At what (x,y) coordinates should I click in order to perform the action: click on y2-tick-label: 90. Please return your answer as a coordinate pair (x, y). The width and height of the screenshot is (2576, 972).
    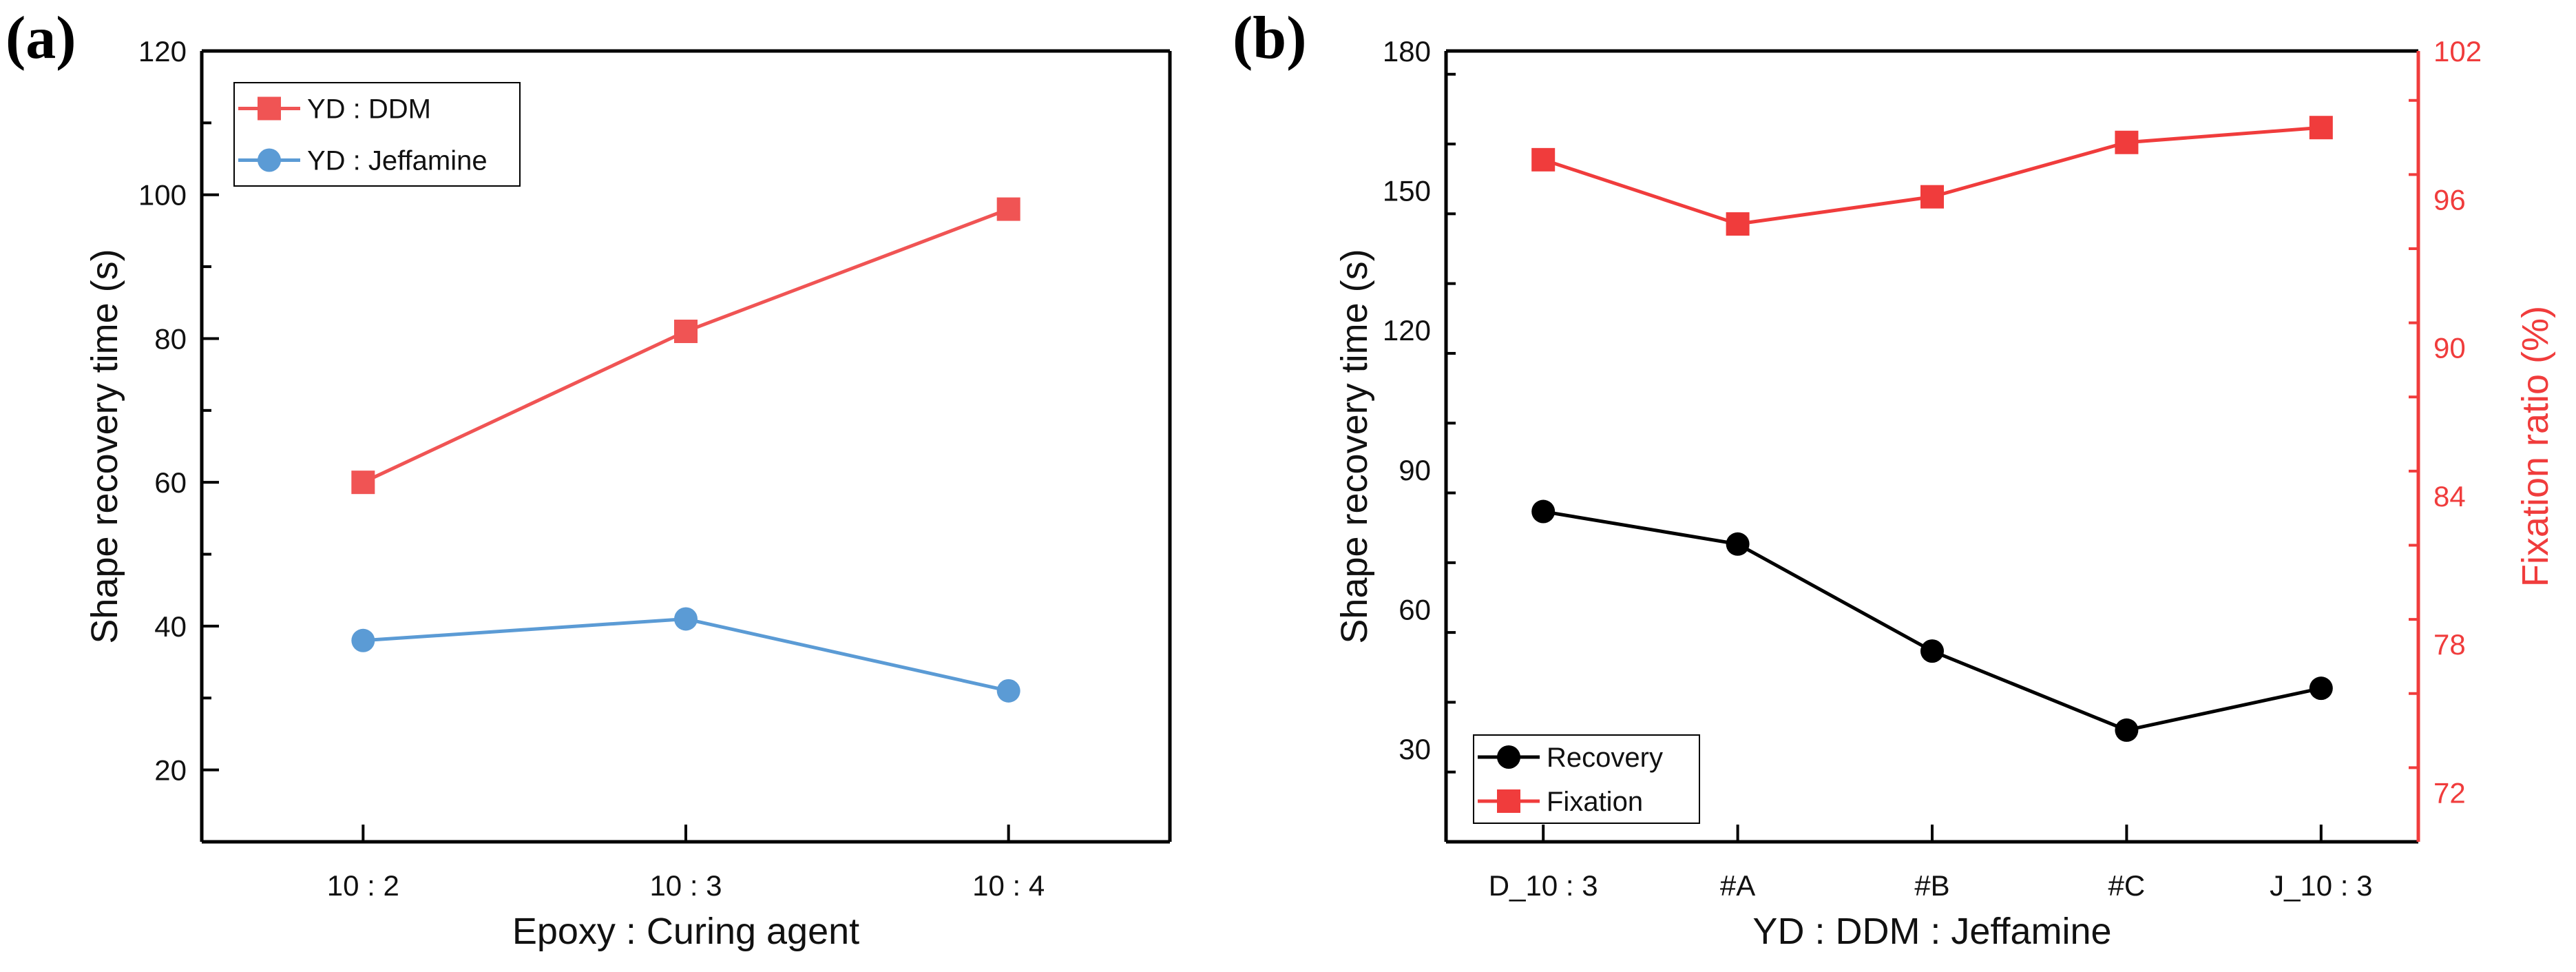
    Looking at the image, I should click on (2449, 348).